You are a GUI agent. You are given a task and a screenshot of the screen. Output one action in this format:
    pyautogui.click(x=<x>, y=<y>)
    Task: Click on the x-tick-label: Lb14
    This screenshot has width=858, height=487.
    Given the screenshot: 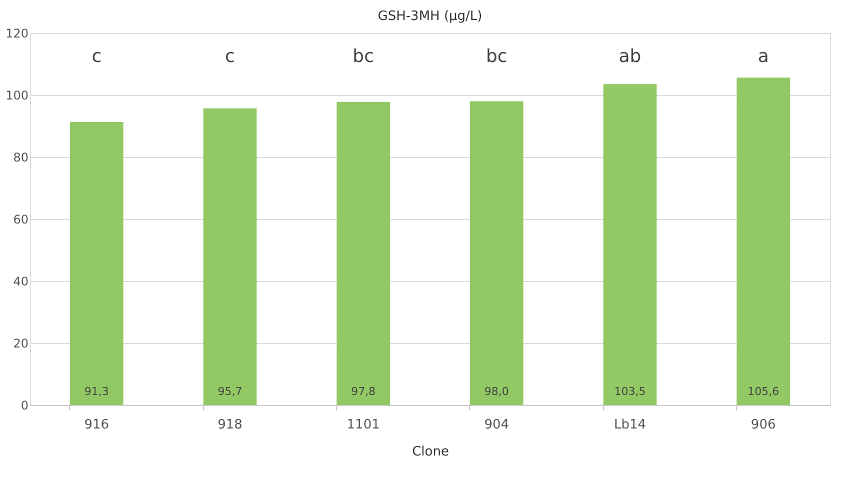 What is the action you would take?
    pyautogui.click(x=630, y=425)
    